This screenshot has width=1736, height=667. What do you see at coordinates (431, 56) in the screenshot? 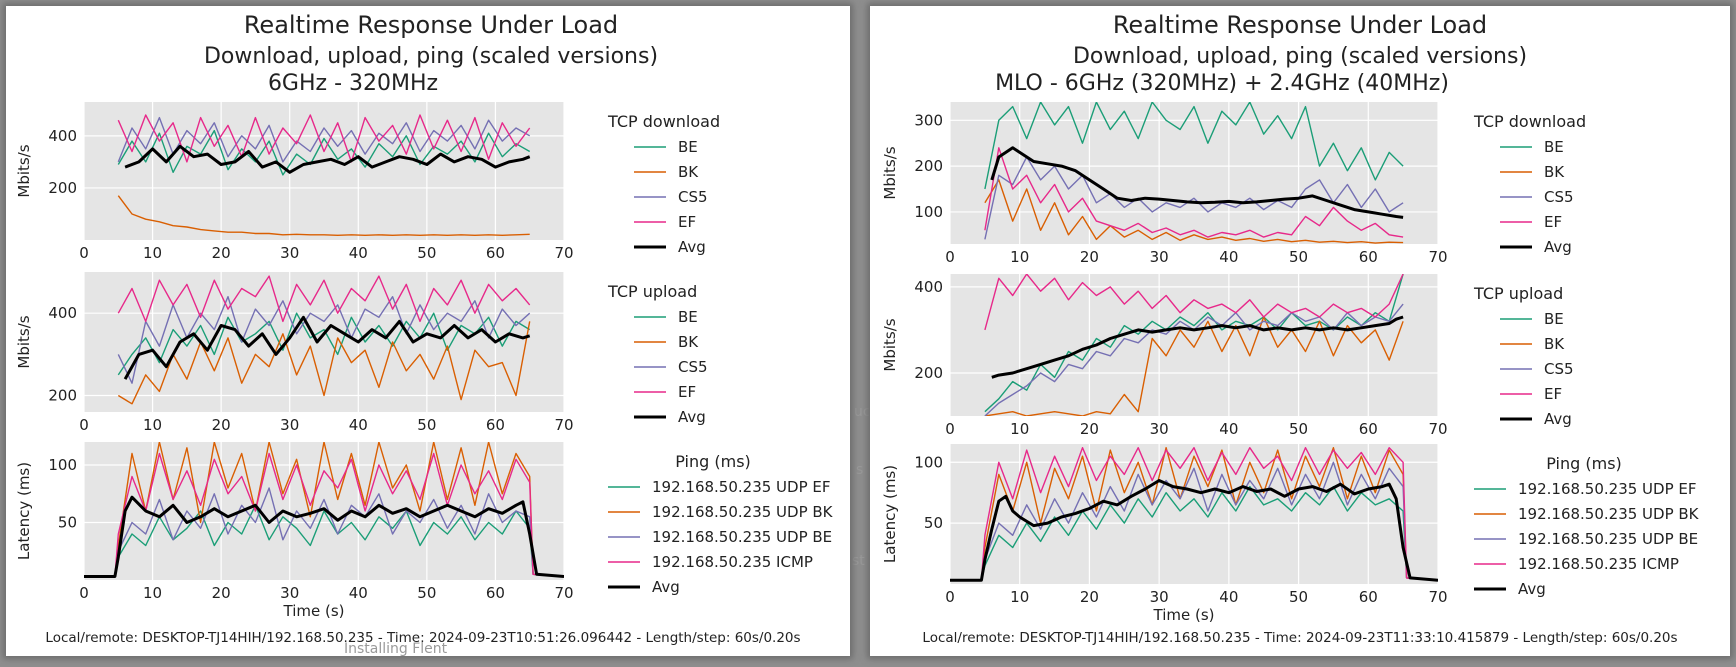
I see `chart-subtitle: Download, upload, ping (scaled versions)` at bounding box center [431, 56].